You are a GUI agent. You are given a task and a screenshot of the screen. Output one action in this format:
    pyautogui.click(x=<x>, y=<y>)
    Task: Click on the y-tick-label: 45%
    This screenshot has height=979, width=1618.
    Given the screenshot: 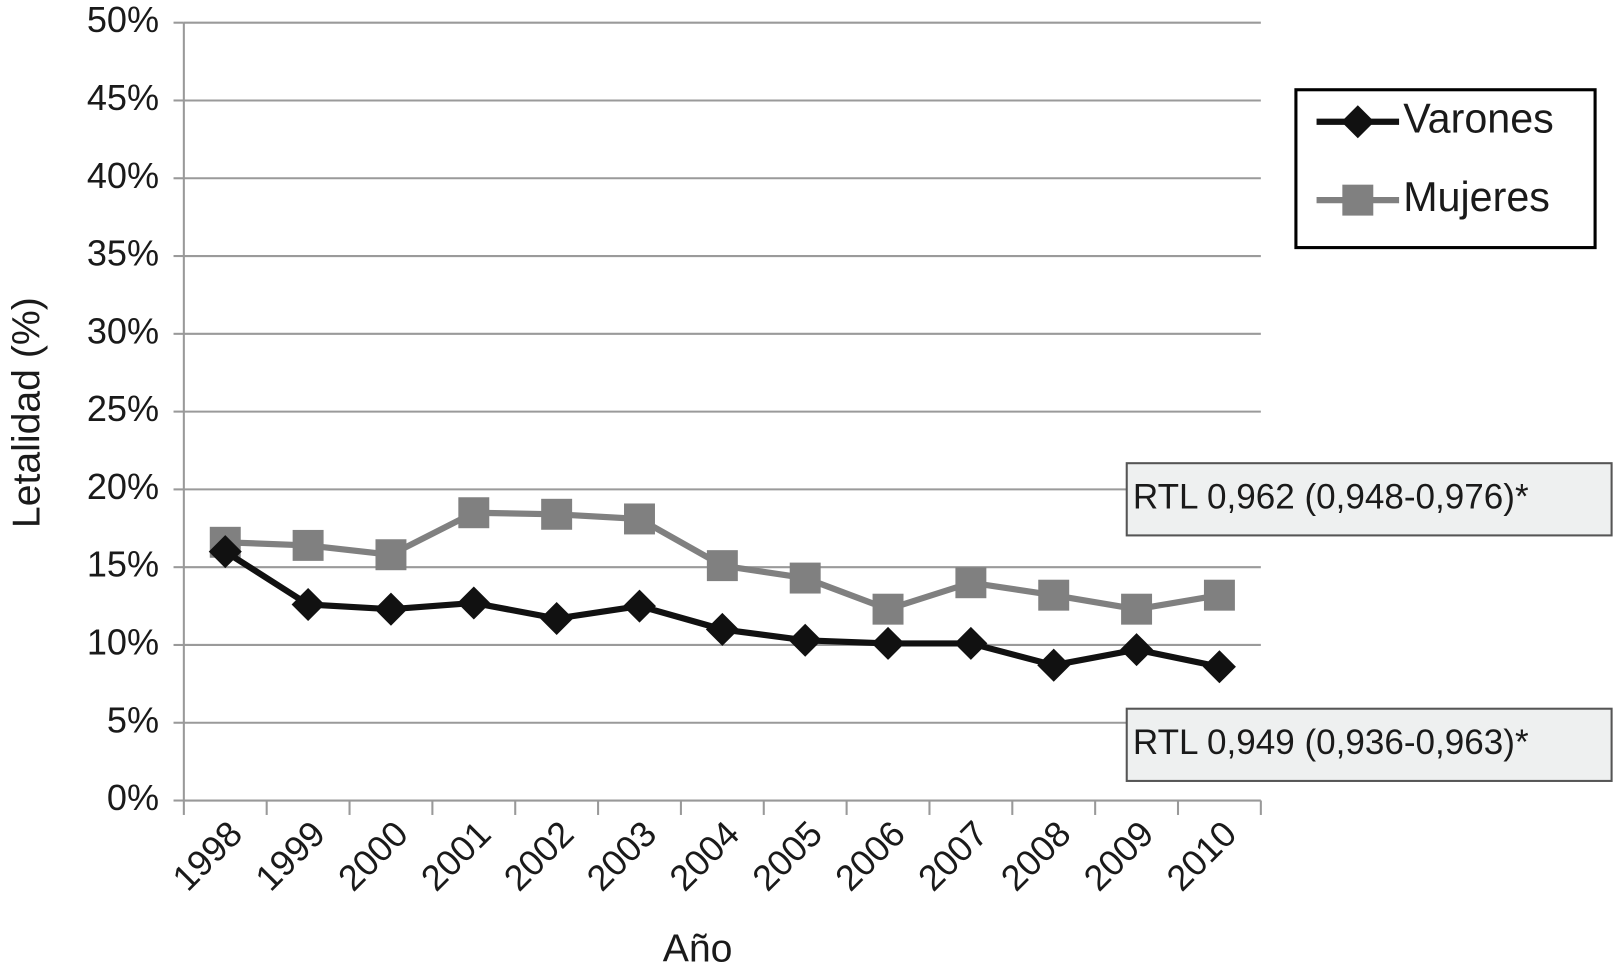 What is the action you would take?
    pyautogui.click(x=123, y=97)
    